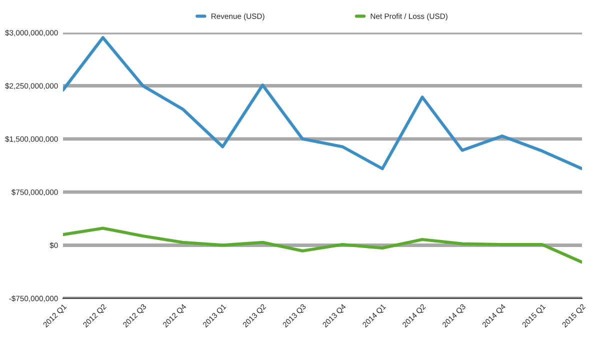 This screenshot has height=351, width=600. I want to click on line-series, so click(322, 245).